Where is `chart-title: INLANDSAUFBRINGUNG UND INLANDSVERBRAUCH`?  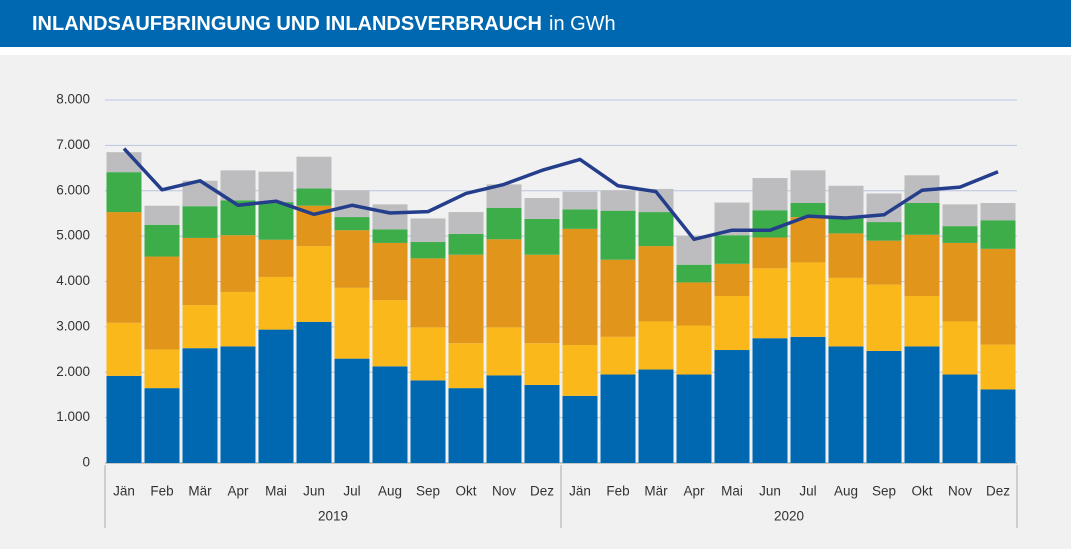 chart-title: INLANDSAUFBRINGUNG UND INLANDSVERBRAUCH is located at coordinates (287, 24).